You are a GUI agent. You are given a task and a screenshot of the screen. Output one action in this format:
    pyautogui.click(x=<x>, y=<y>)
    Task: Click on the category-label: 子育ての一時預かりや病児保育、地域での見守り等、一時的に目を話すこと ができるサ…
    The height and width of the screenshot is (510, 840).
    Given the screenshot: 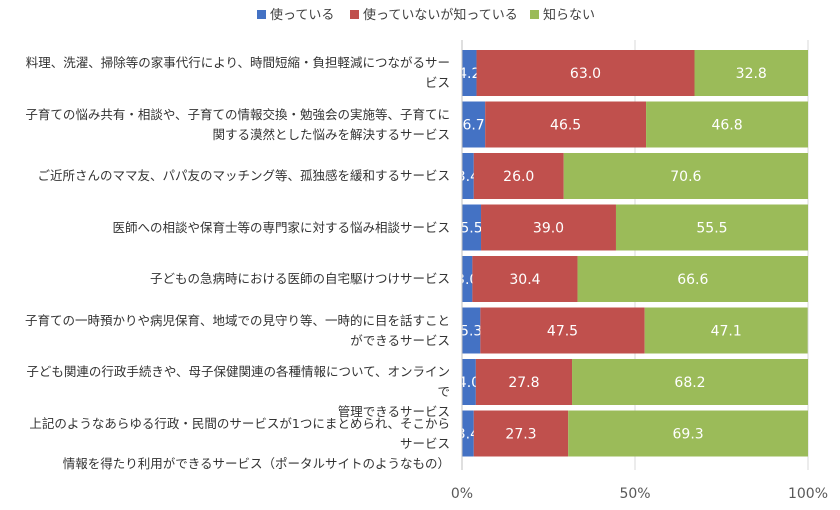 What is the action you would take?
    pyautogui.click(x=237, y=330)
    